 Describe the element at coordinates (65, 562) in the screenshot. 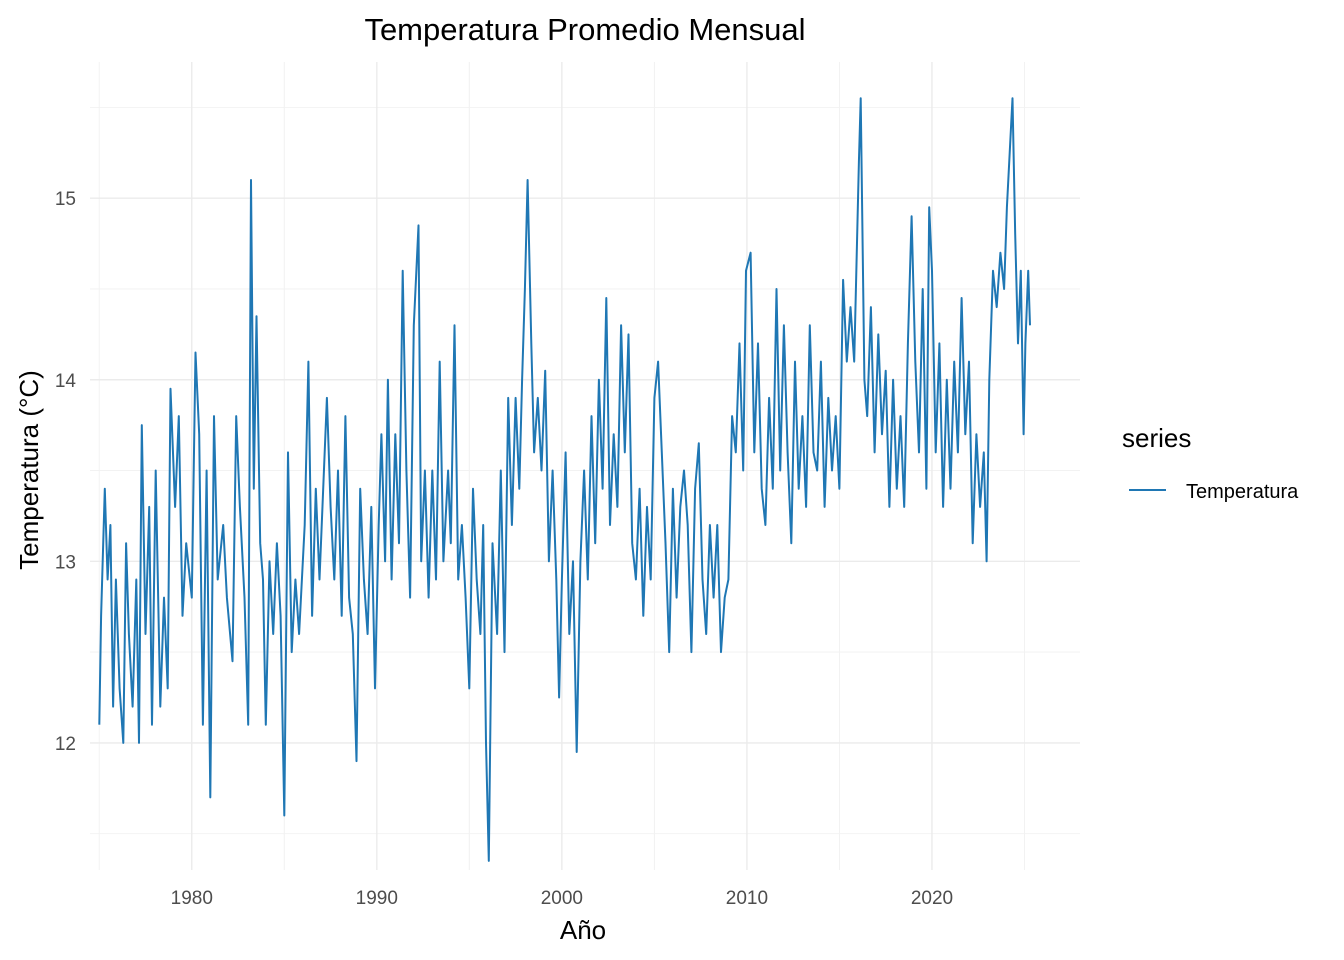

I see `y-tick-label: 13` at that location.